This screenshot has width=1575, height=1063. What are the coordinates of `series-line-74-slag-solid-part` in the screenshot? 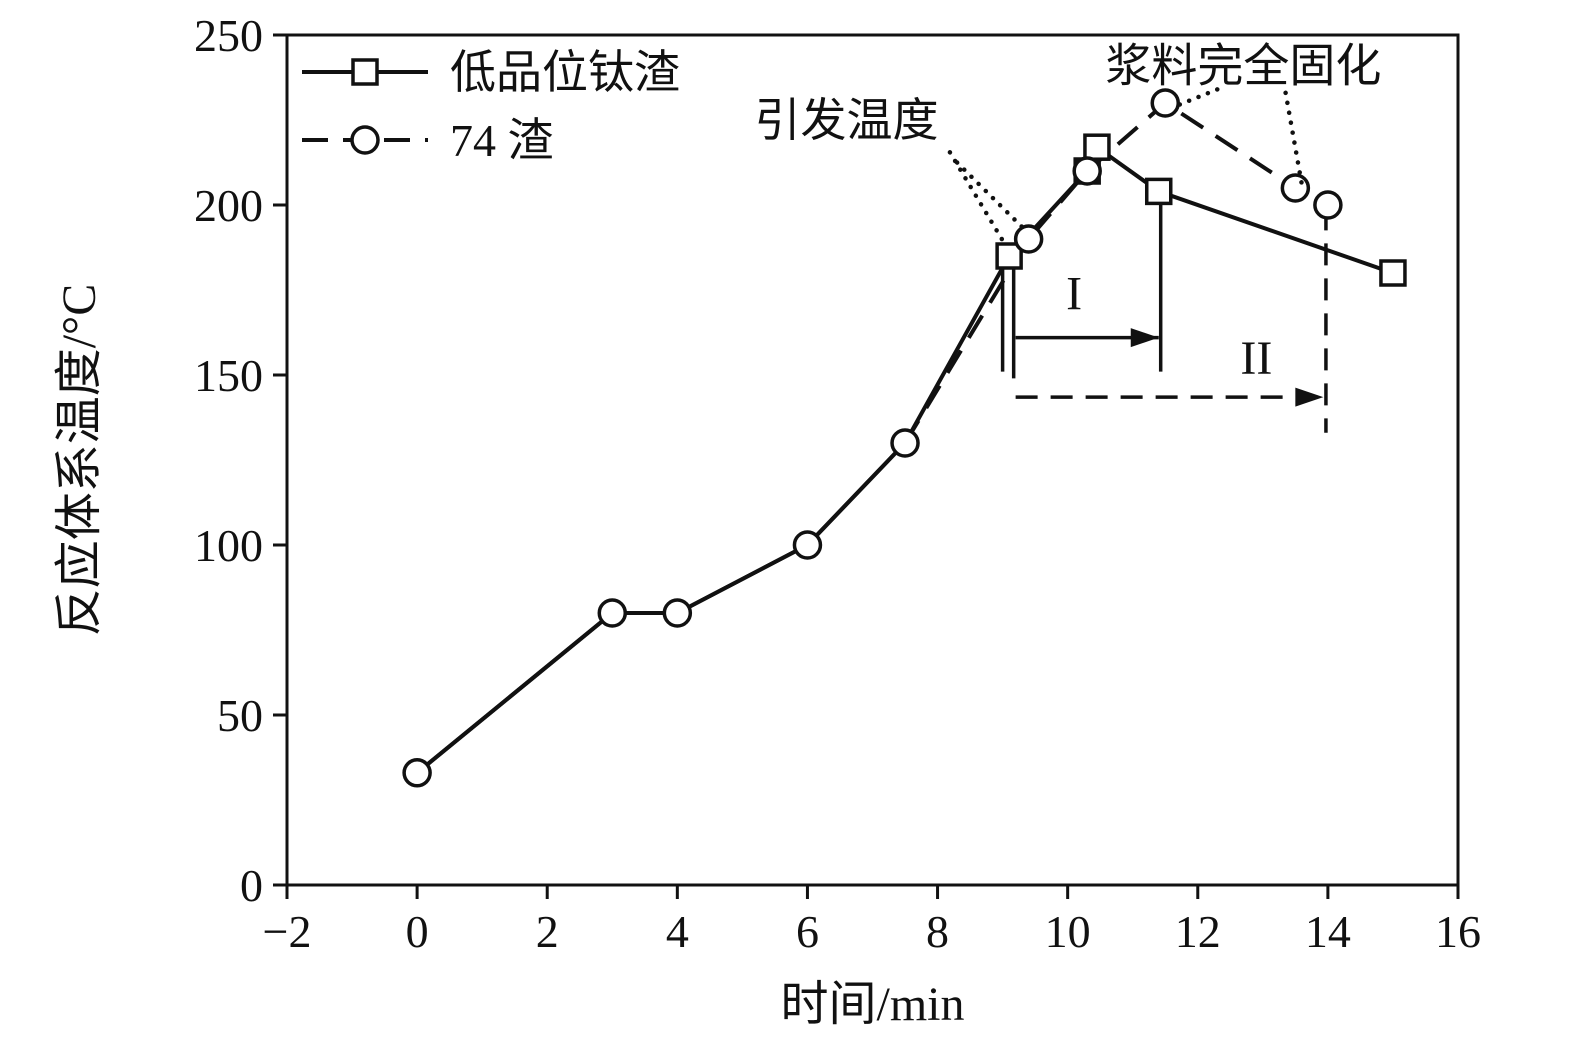 It's located at (661, 608).